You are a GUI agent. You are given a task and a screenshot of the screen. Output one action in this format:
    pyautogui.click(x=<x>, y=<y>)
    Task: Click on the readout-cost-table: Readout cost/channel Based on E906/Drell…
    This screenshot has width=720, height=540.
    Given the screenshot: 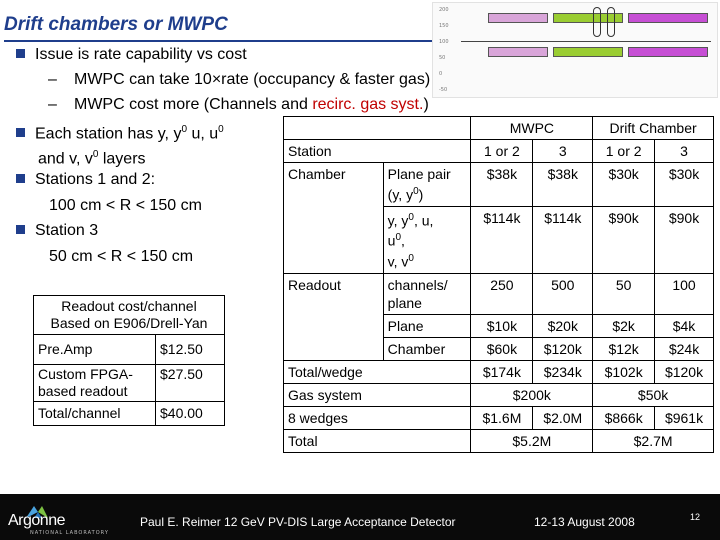 What is the action you would take?
    pyautogui.click(x=129, y=360)
    